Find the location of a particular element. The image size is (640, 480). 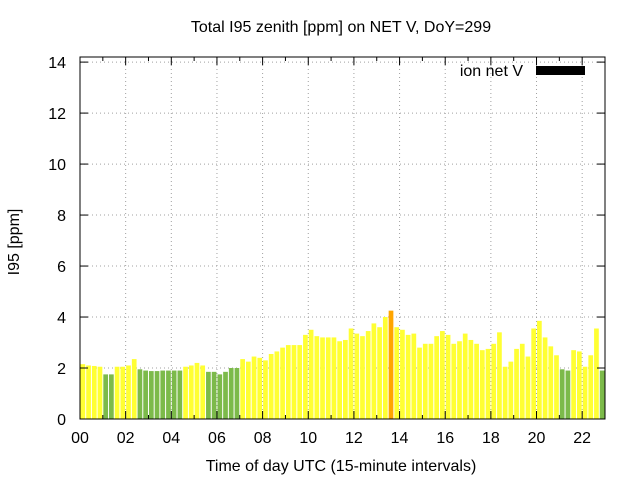

y-tick-label: 10 is located at coordinates (57, 165).